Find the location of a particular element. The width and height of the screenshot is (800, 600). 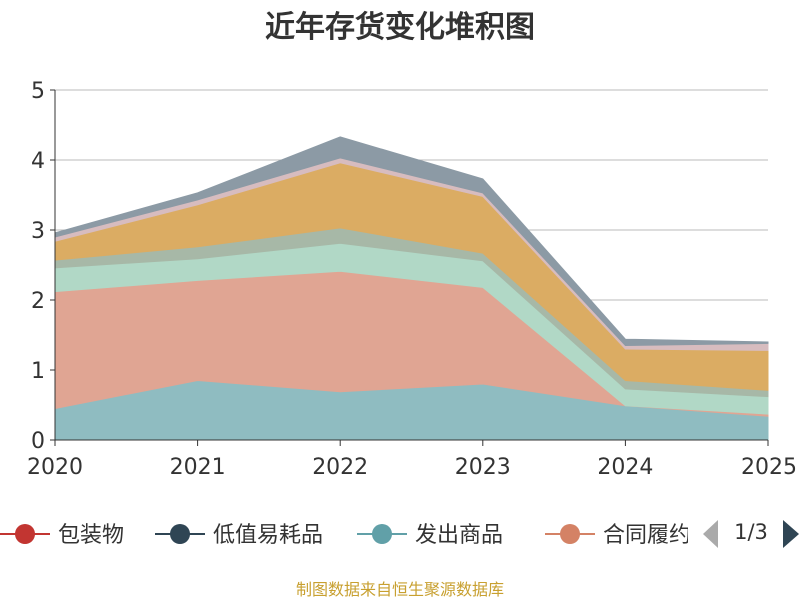

legend: 包装物 低值易耗品 发出商品 合同履约 1/3 is located at coordinates (400, 535).